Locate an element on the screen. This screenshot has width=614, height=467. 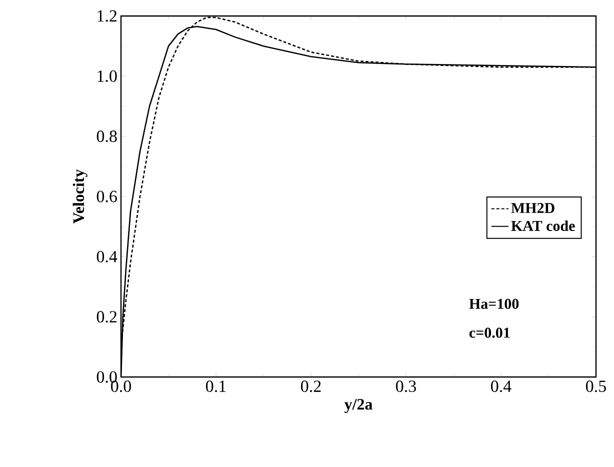
y-tick-label: 0.2 is located at coordinates (106, 317).